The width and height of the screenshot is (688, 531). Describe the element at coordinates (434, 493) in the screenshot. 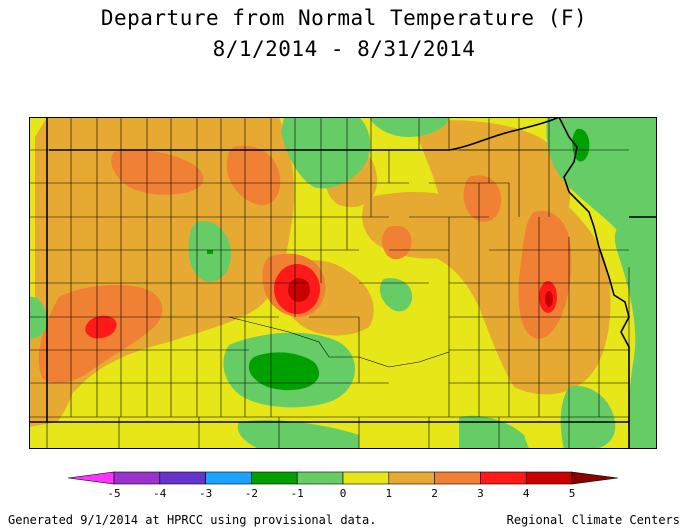

I see `legend-tick-label: 2` at that location.